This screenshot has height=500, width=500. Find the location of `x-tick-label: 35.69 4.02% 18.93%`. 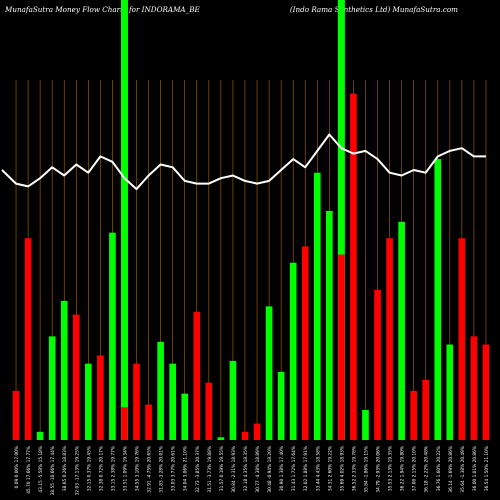

x-tick-label: 35.69 4.02% 18.93% is located at coordinates (342, 468).